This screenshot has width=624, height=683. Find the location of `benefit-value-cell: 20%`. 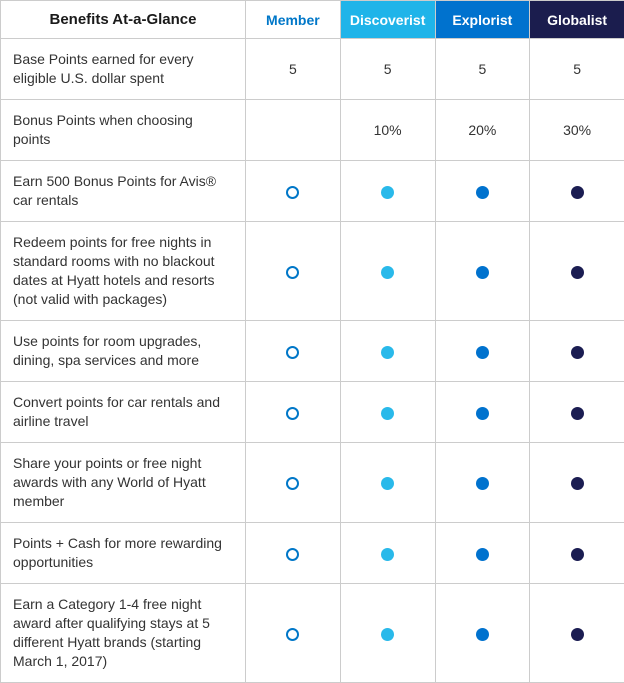

benefit-value-cell: 20% is located at coordinates (482, 130).